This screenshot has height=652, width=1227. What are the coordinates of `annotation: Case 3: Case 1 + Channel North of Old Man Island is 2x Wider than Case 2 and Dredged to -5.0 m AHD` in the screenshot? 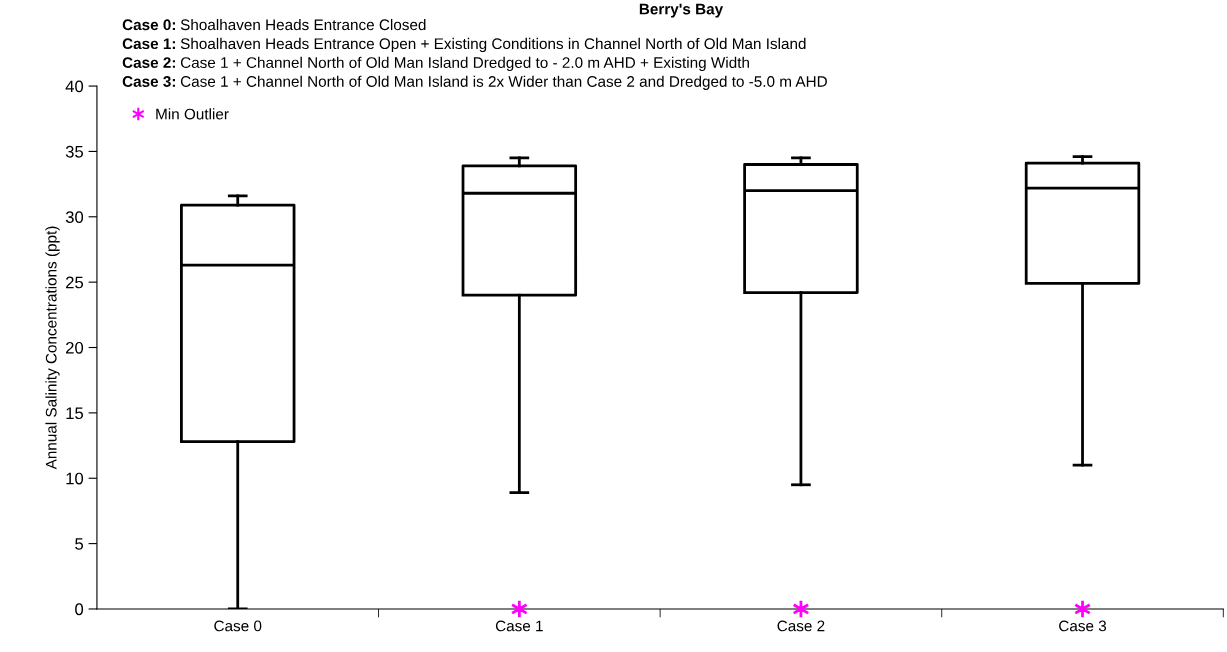 It's located at (474, 82).